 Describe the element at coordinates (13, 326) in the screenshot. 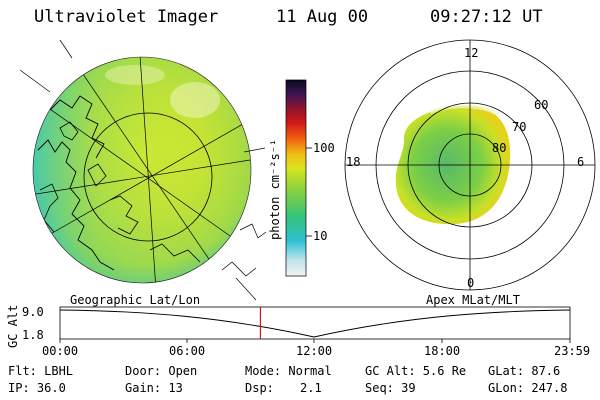

I see `gc-alt-axis-label: GC Alt` at that location.